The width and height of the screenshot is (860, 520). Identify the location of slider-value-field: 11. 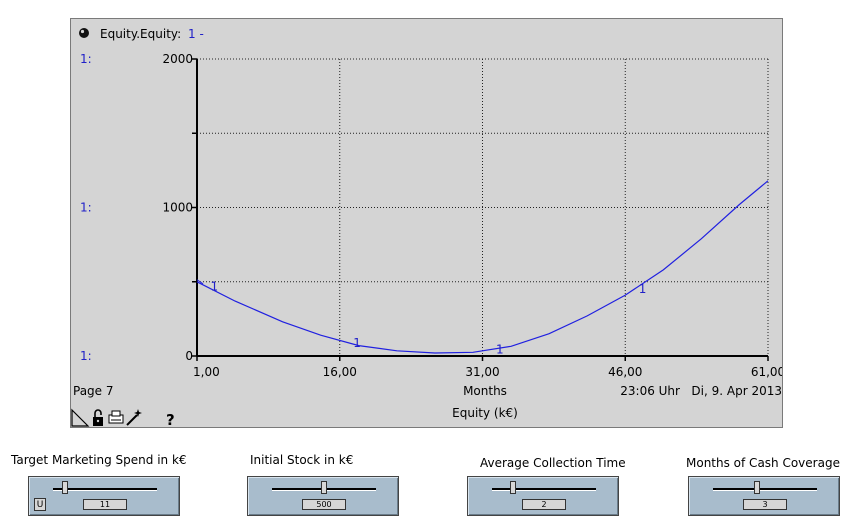
(105, 504).